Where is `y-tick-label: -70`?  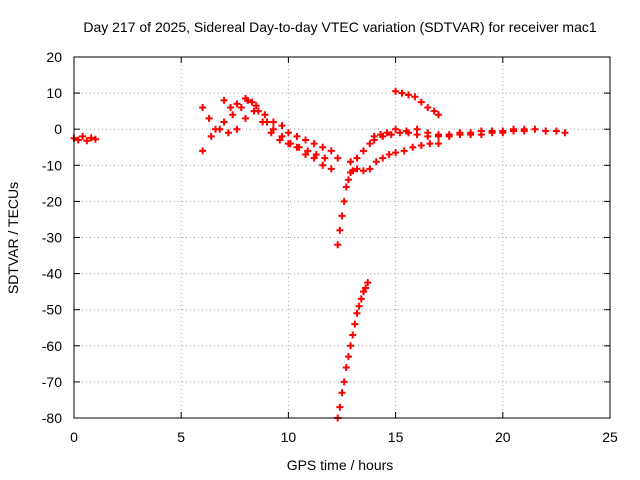
y-tick-label: -70 is located at coordinates (52, 382).